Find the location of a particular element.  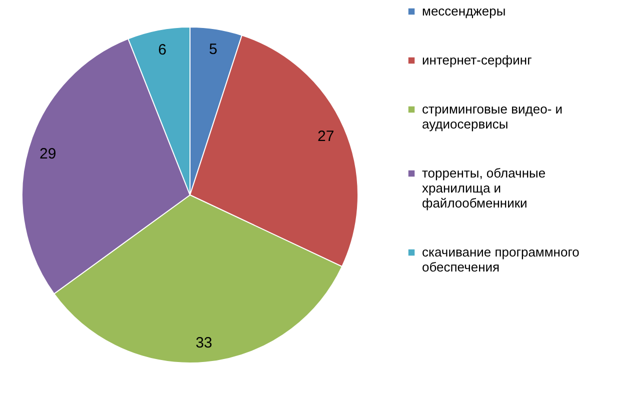

data-label: 29 is located at coordinates (48, 154).